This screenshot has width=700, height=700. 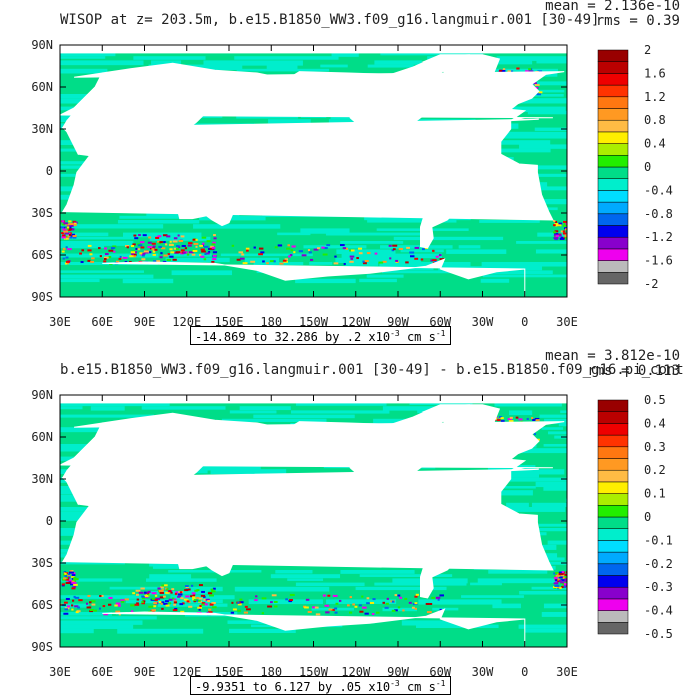 I want to click on colorbar-label: 0.1, so click(x=655, y=494).